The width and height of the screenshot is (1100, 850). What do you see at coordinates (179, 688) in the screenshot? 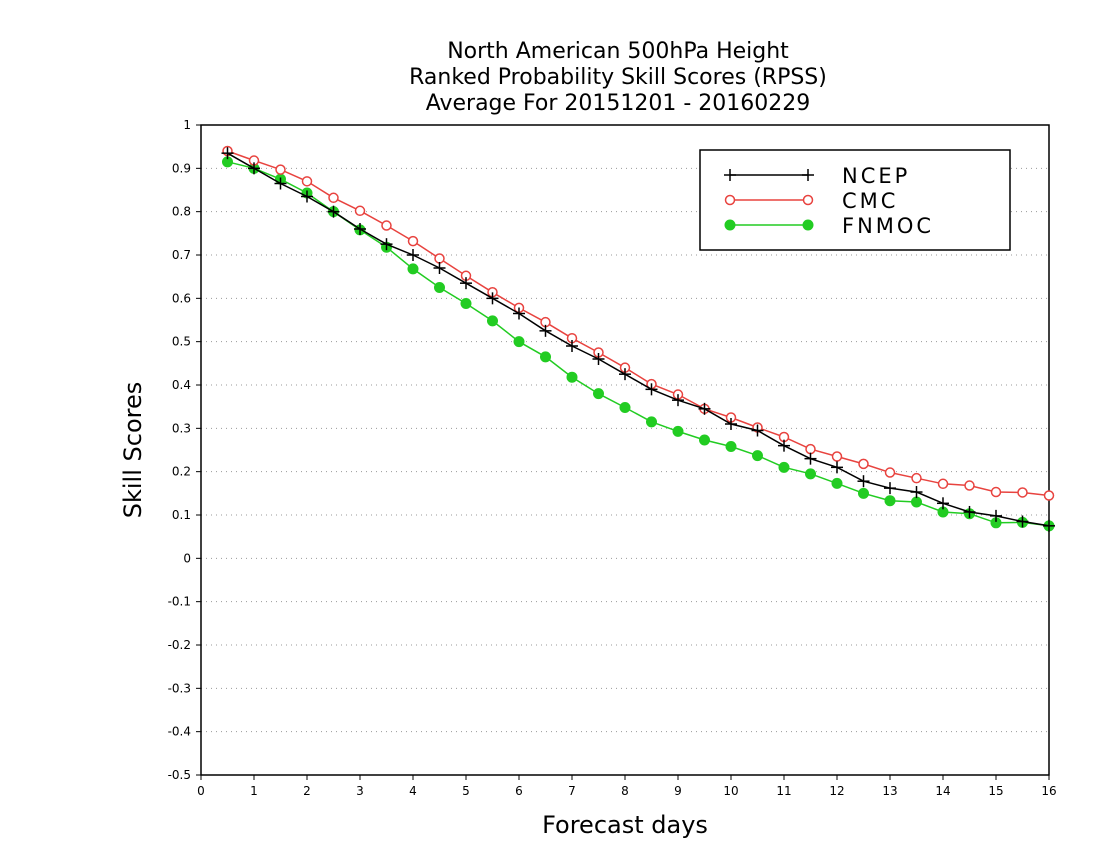
I see `y-tick-label: -0.3` at bounding box center [179, 688].